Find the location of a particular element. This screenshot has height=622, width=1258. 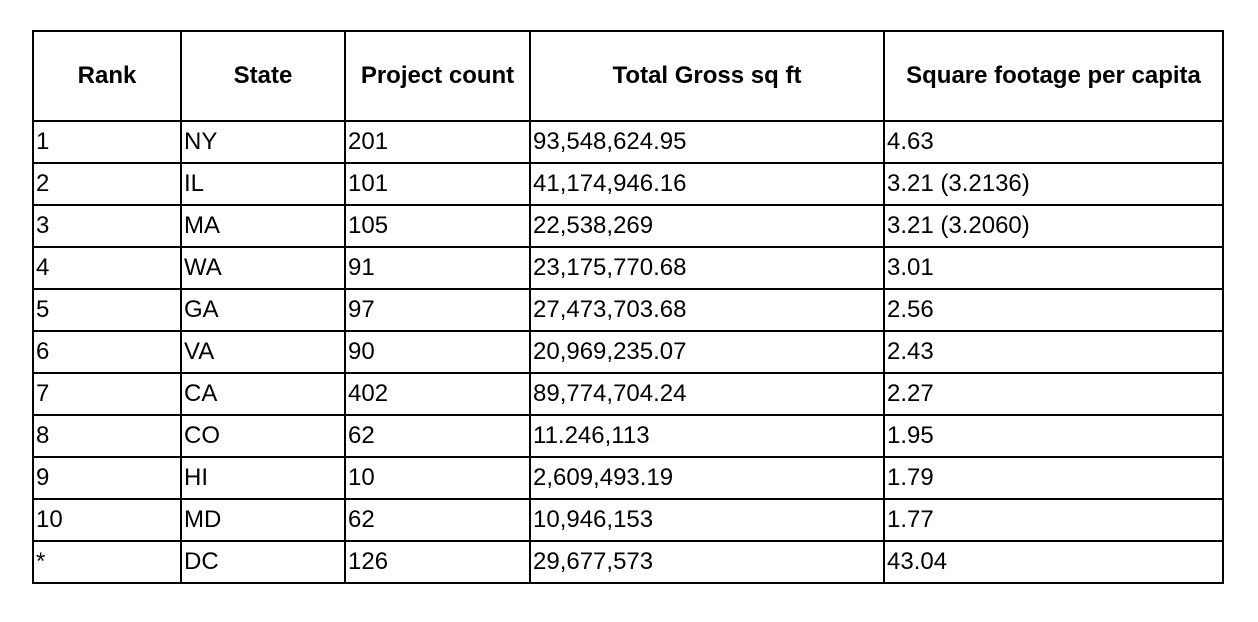

table-row: 8 CO 62 11.246,113 1.95 is located at coordinates (628, 436).